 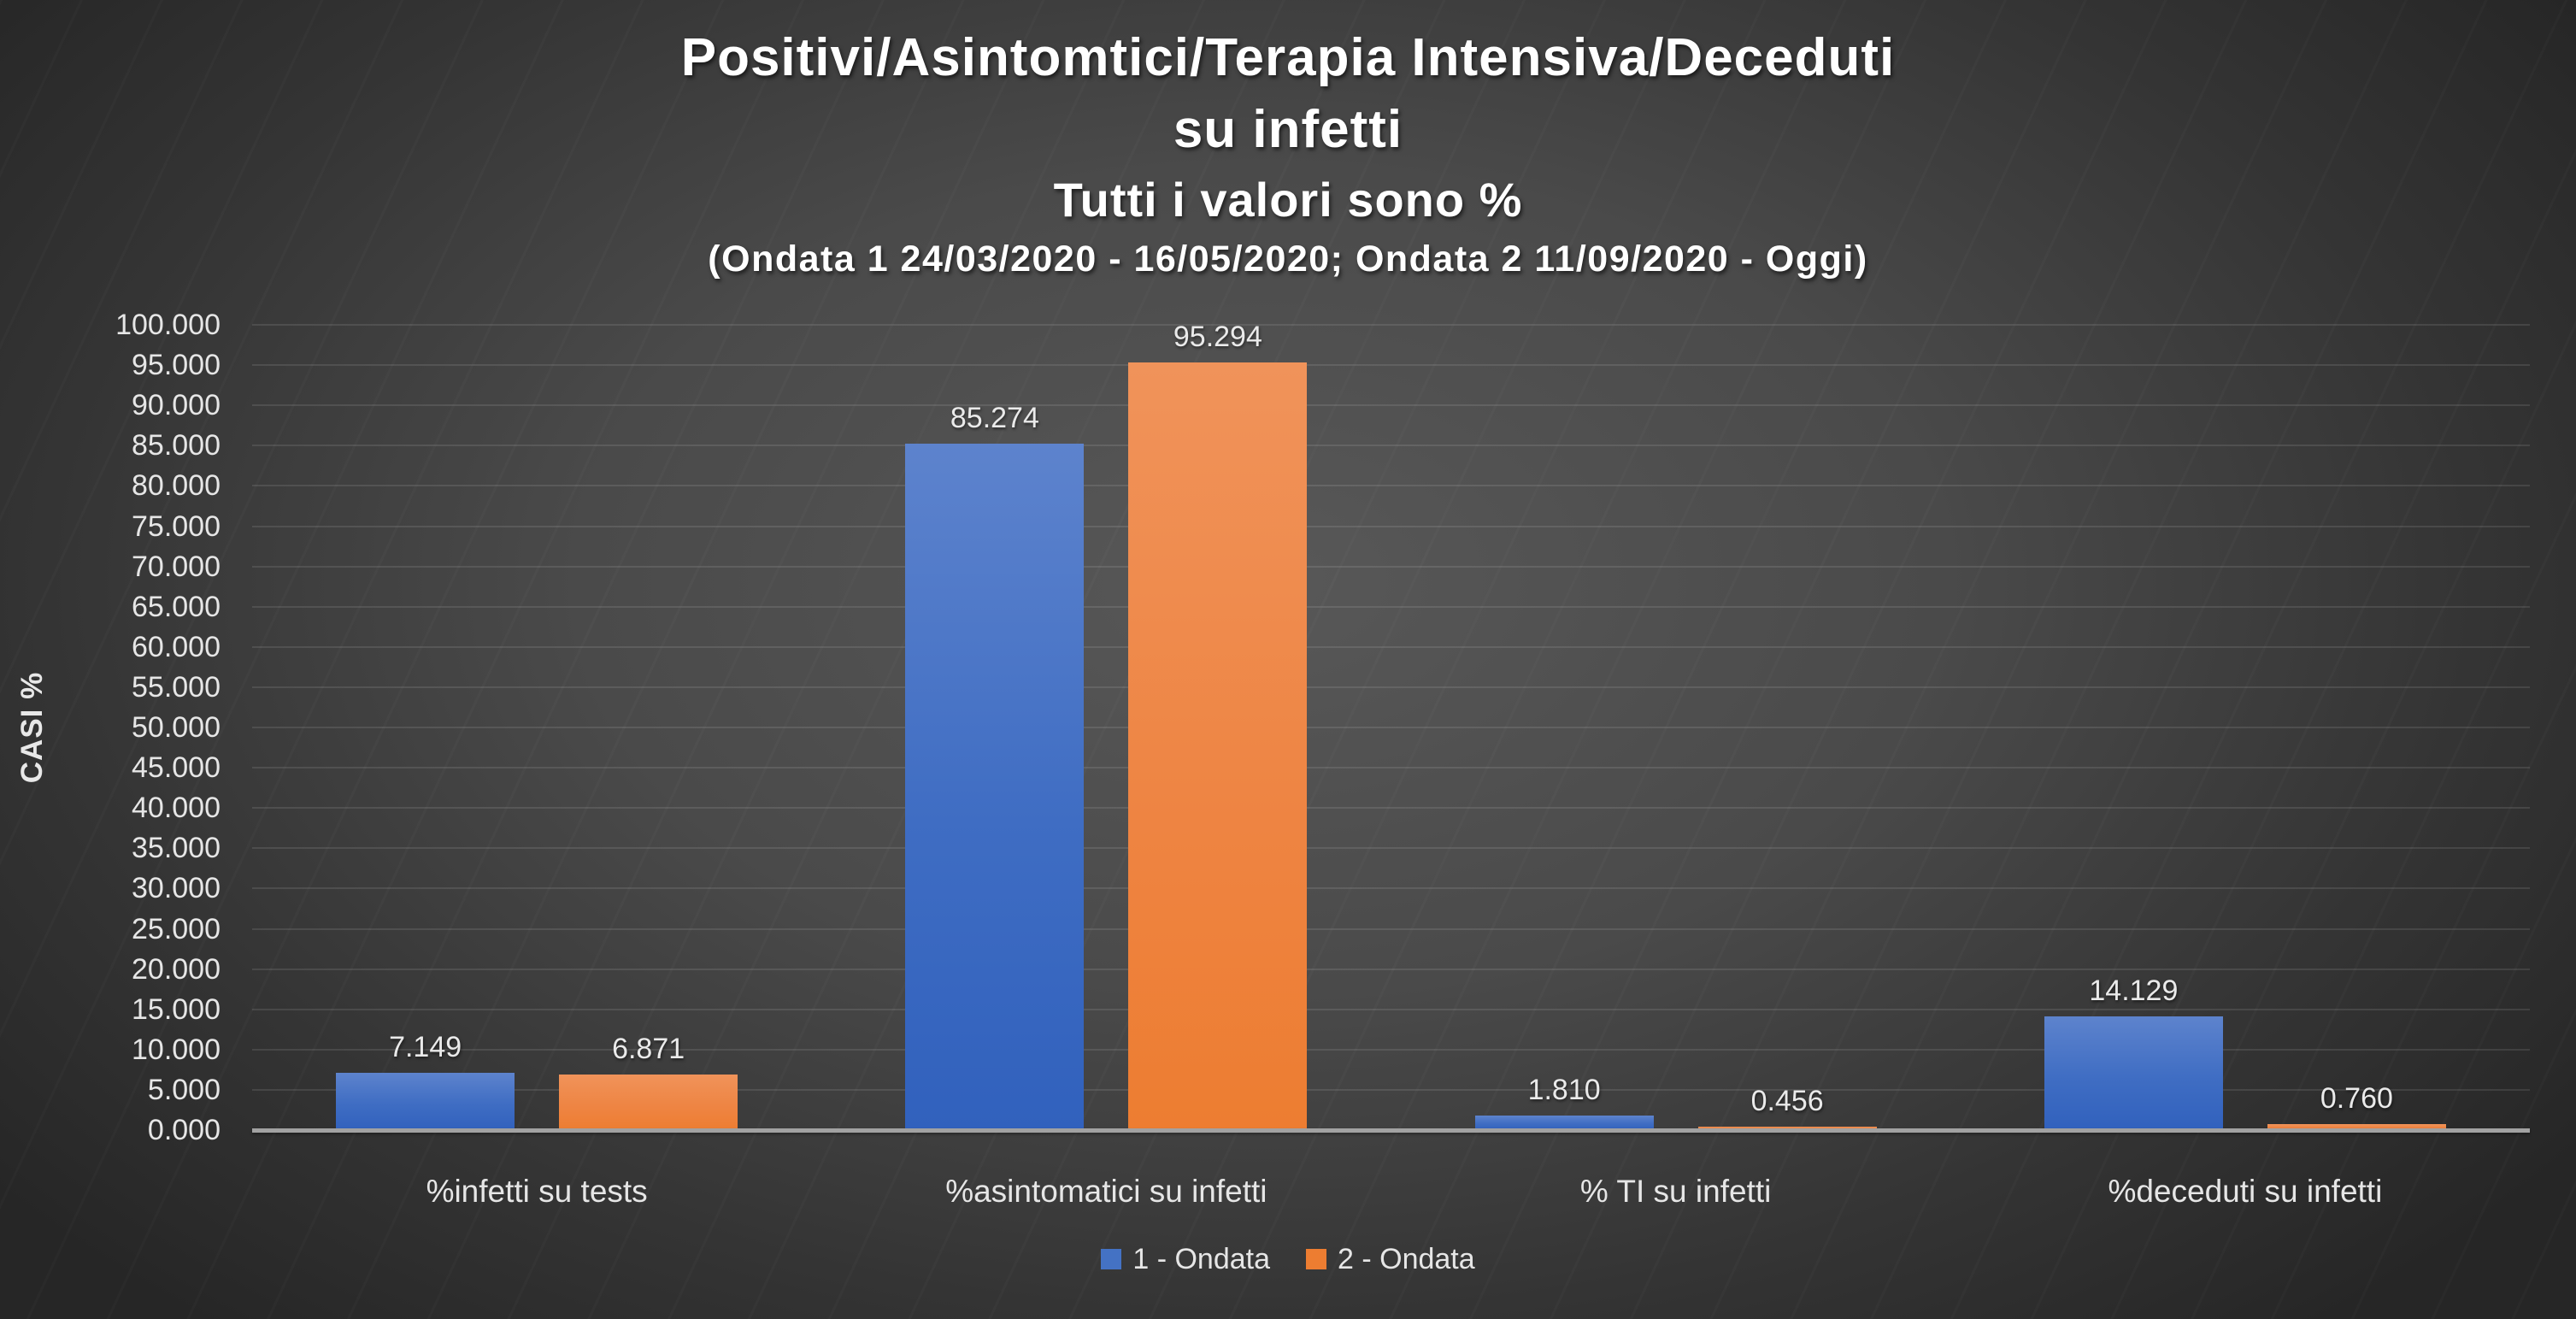 I want to click on legend-item-2ondata: 2 - Ondata, so click(x=1390, y=1259).